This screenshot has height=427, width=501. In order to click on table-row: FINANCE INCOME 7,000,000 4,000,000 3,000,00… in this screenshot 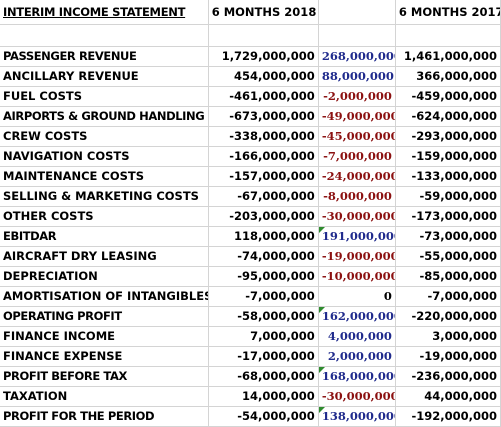, I will do `click(250, 336)`.